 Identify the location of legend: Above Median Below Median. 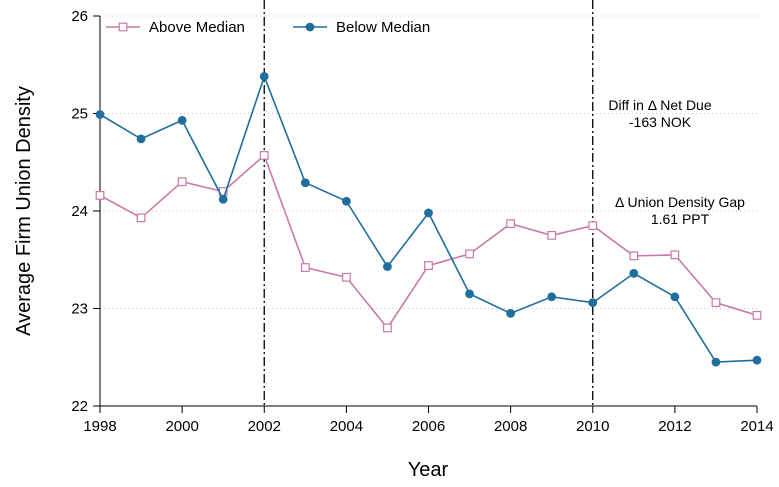
(268, 27).